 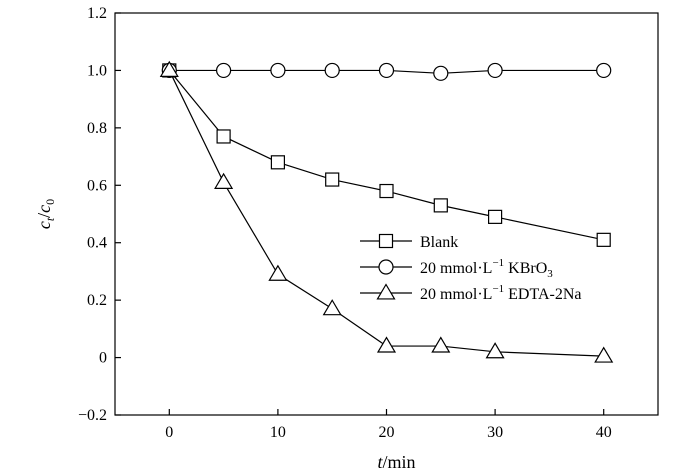 What do you see at coordinates (486, 268) in the screenshot?
I see `legend-label: 20 mmol·L−1 KBrO3` at bounding box center [486, 268].